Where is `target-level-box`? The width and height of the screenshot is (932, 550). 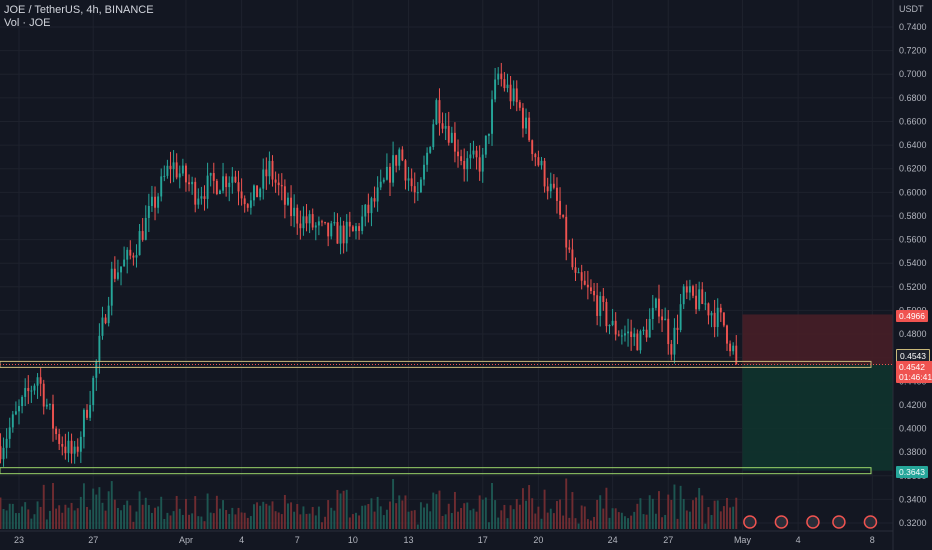
target-level-box is located at coordinates (436, 471).